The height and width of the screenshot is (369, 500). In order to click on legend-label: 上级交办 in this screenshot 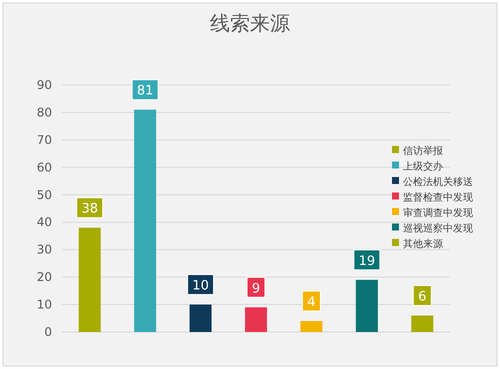, I will do `click(423, 167)`.